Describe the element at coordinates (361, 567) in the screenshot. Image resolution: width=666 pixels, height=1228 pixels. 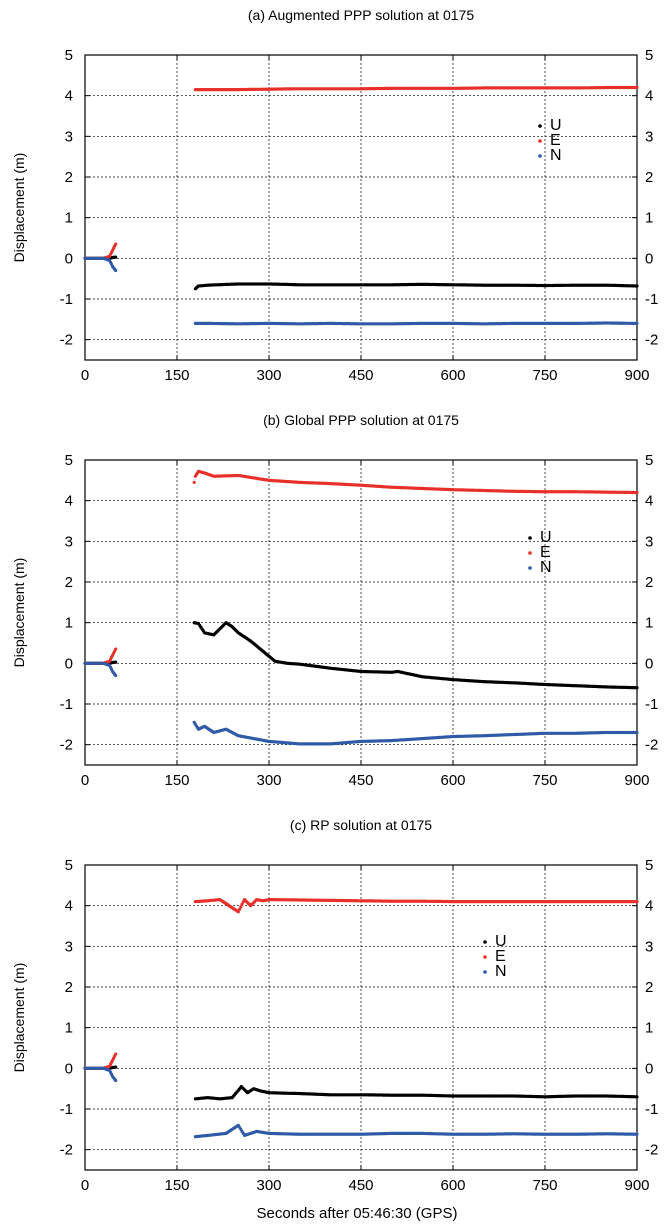
I see `series-E` at that location.